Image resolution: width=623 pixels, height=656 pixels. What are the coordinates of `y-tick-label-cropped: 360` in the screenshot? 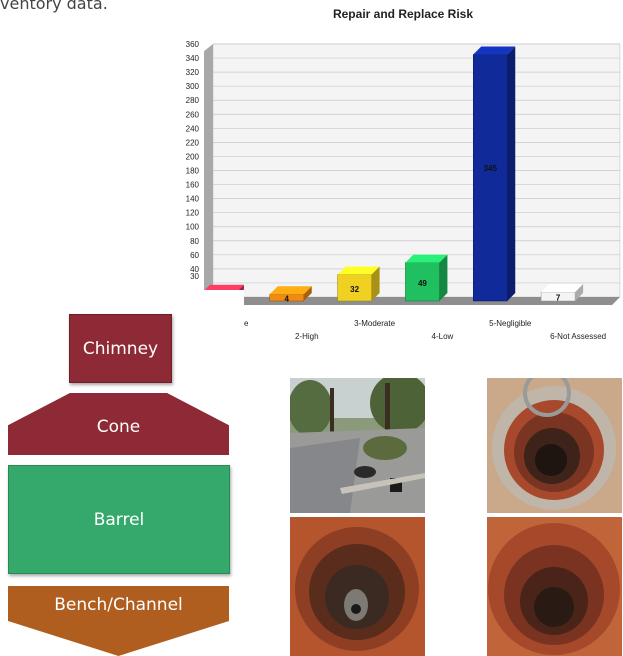 It's located at (193, 44).